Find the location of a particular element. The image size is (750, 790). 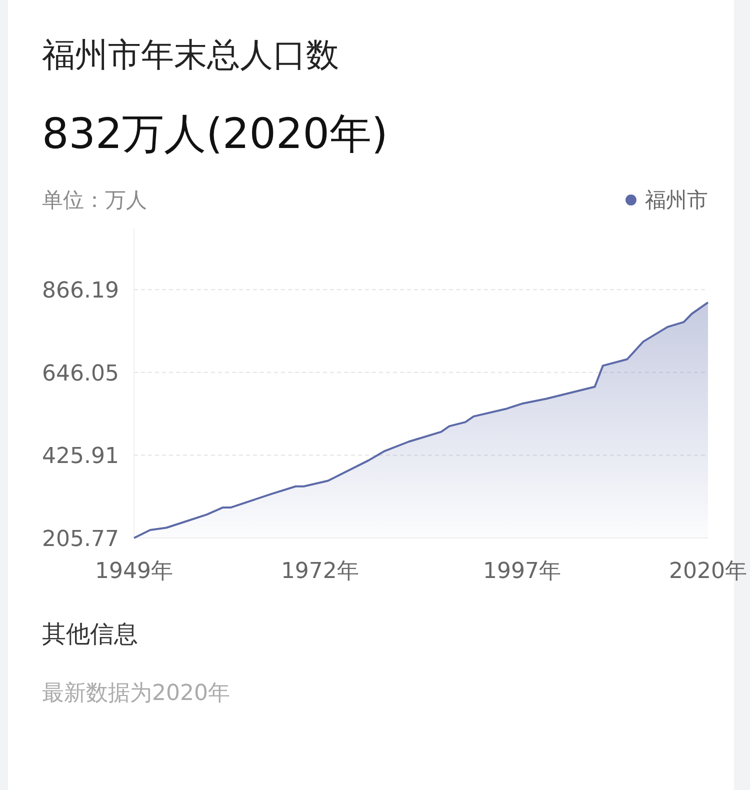

ytick: 646.05 is located at coordinates (80, 373).